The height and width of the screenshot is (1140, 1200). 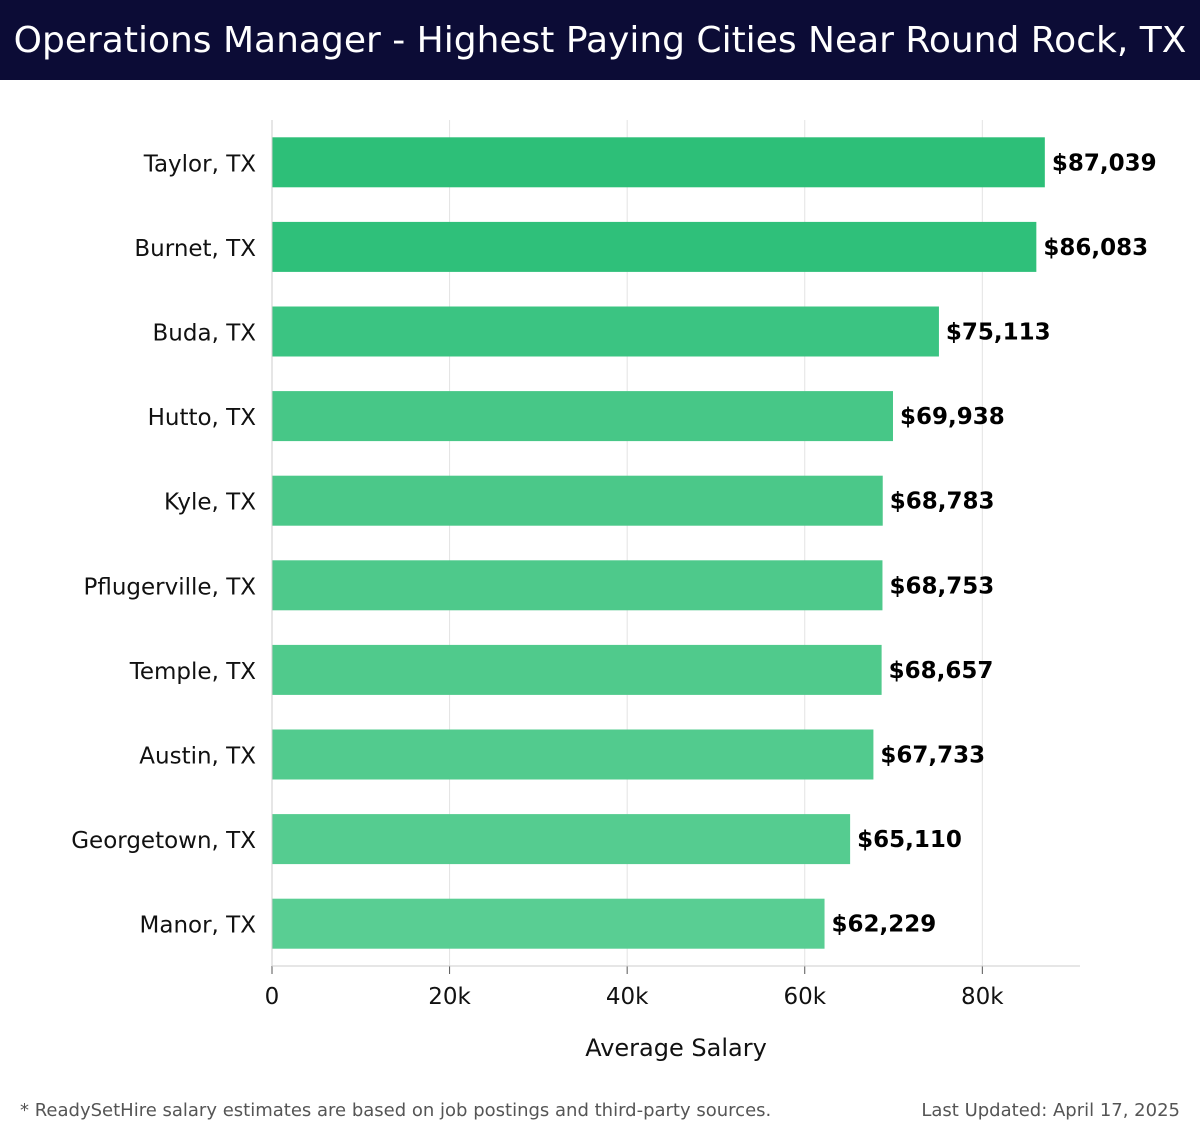 I want to click on category-label: Austin, TX, so click(x=197, y=757).